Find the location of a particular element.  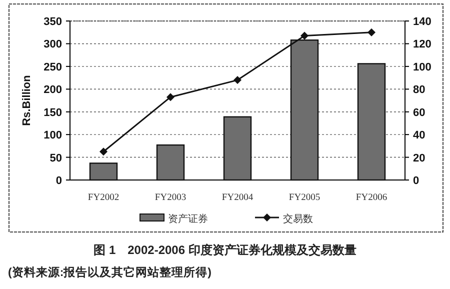

x-tick-label: FY2003 is located at coordinates (170, 198).